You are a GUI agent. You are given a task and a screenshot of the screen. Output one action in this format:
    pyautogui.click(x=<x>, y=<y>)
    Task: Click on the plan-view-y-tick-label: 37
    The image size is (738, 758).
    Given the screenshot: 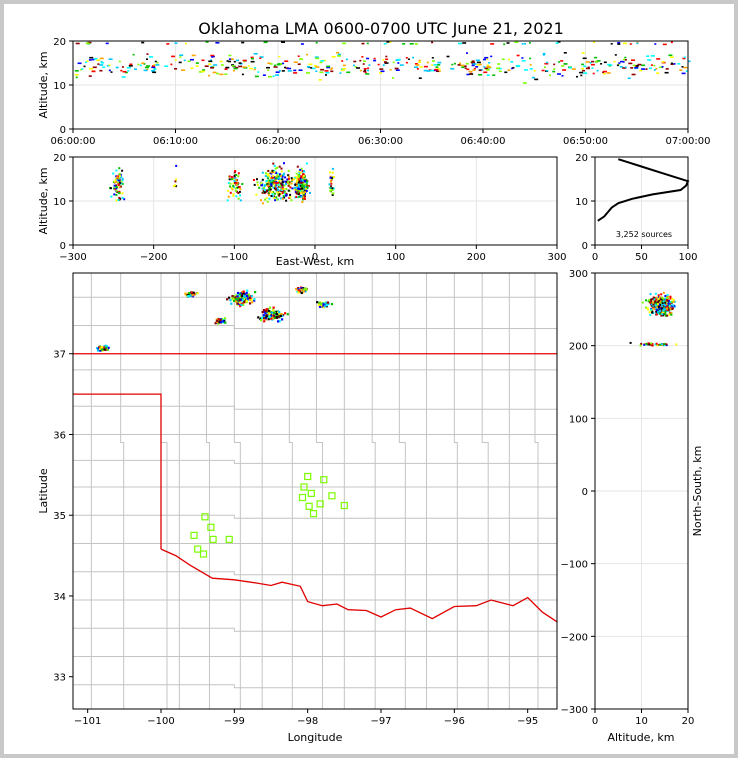 What is the action you would take?
    pyautogui.click(x=59, y=355)
    